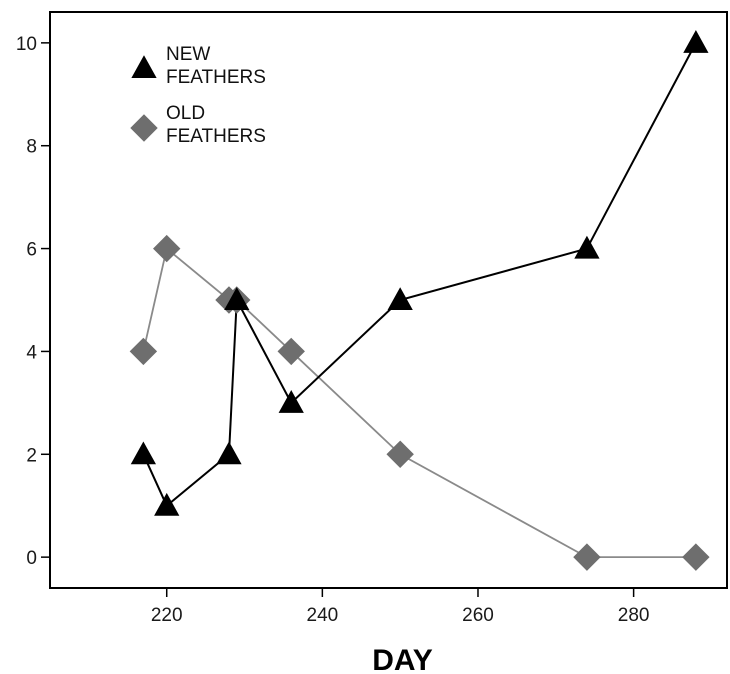  Describe the element at coordinates (188, 54) in the screenshot. I see `new-feathers-legend-label: NEW` at that location.